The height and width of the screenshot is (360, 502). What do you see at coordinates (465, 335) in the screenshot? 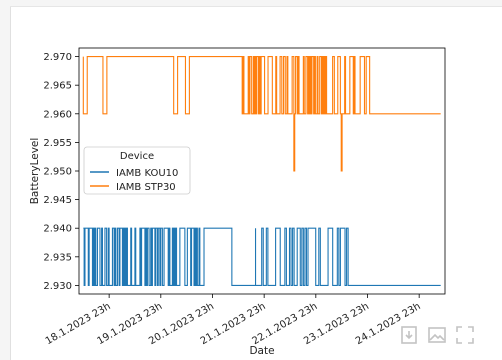
I see `expand-icon` at bounding box center [465, 335].